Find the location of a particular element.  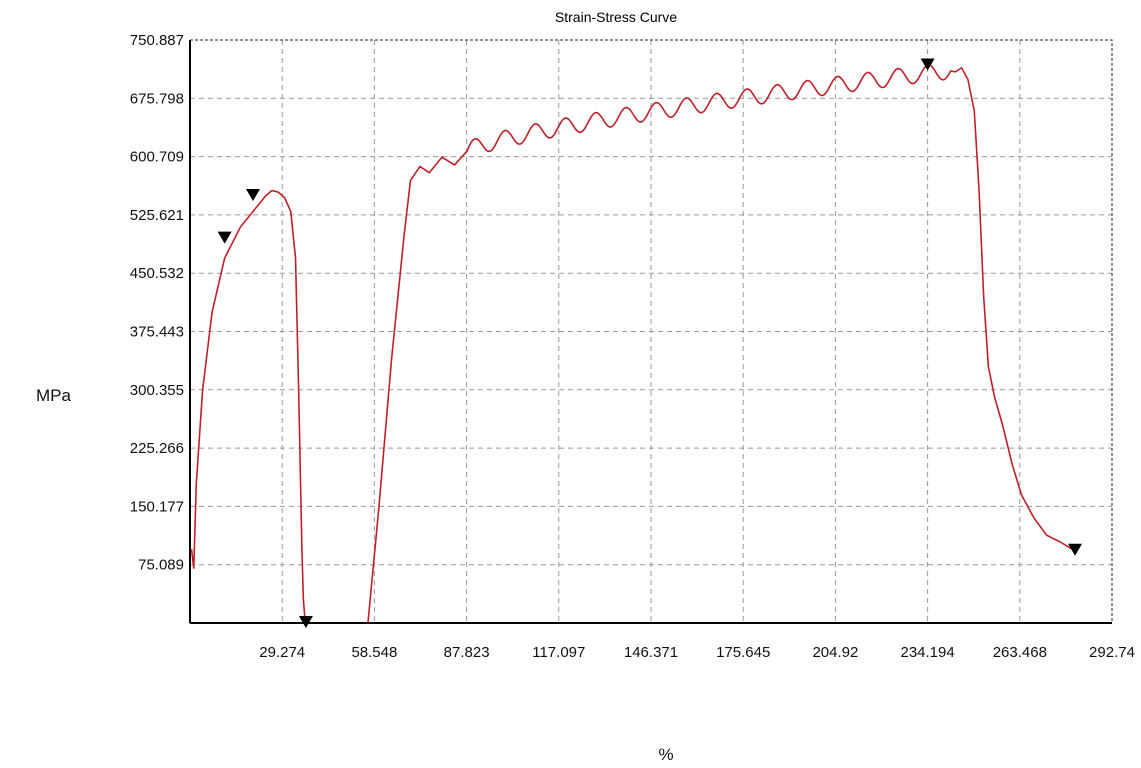

y-tick-label: 75.089 is located at coordinates (161, 565).